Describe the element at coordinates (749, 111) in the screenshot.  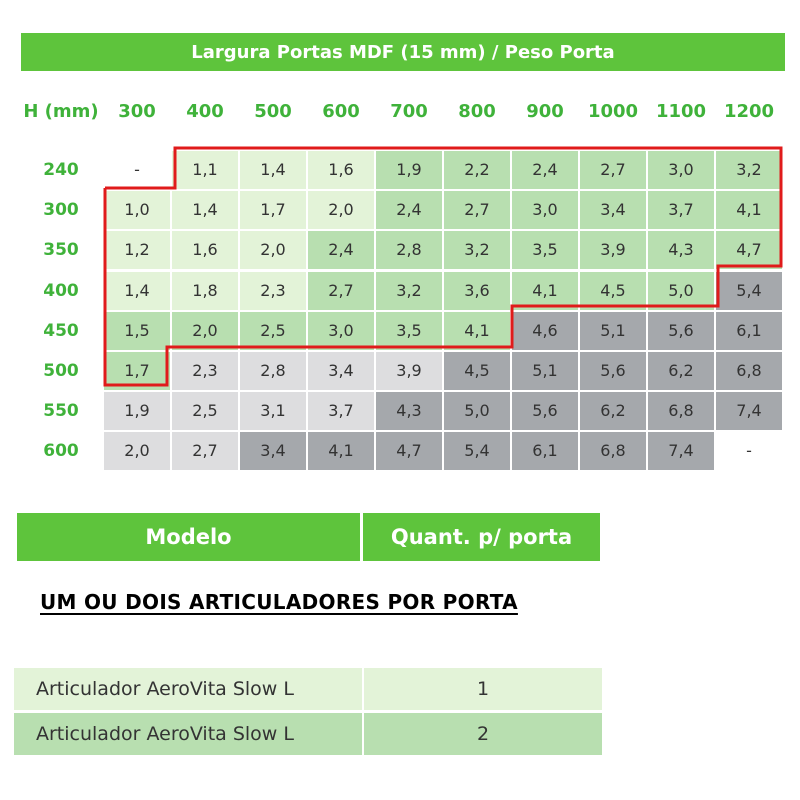
I see `width-header-1200: 1200` at that location.